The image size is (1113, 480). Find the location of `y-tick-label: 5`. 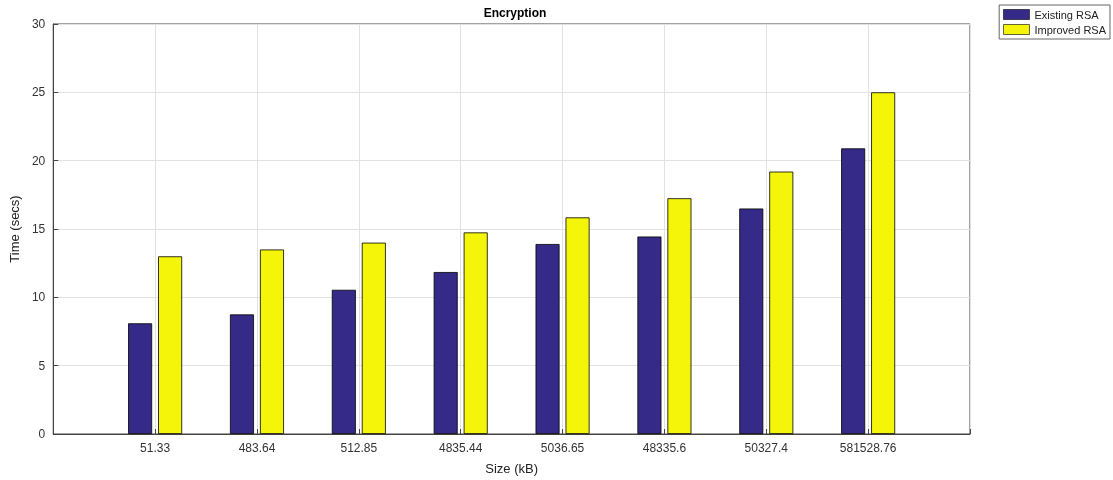

y-tick-label: 5 is located at coordinates (42, 365).